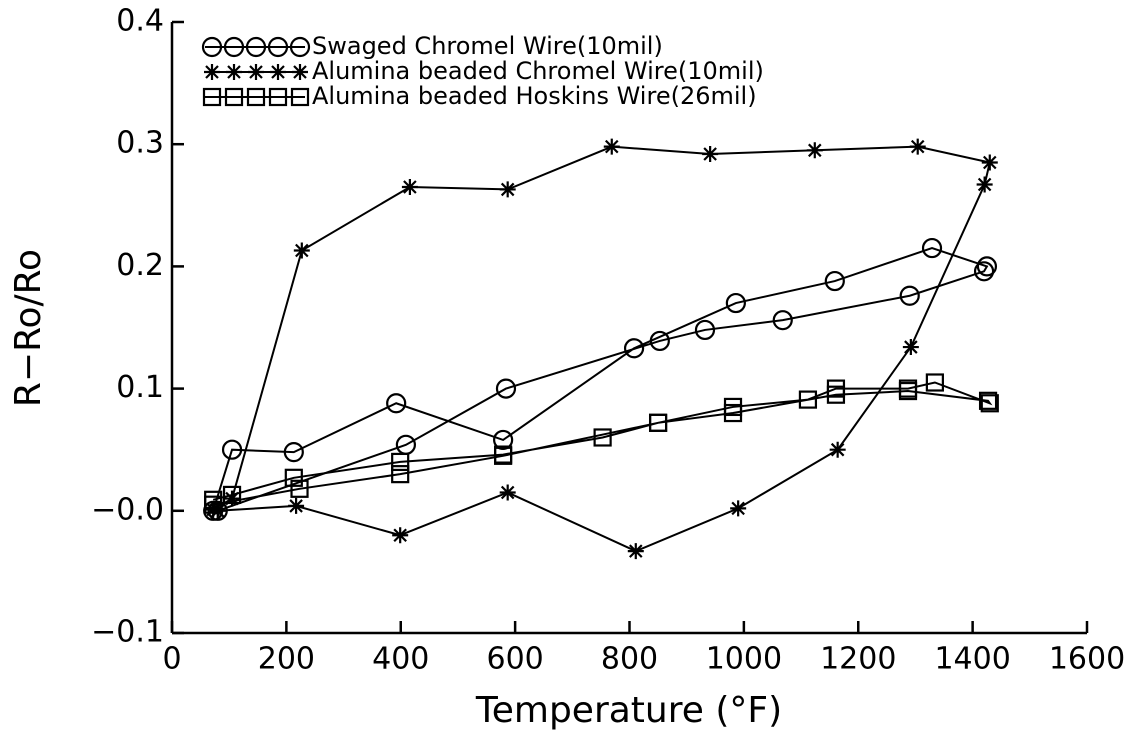 This screenshot has height=738, width=1141. Describe the element at coordinates (140, 265) in the screenshot. I see `y-tick-label: 0.2` at that location.